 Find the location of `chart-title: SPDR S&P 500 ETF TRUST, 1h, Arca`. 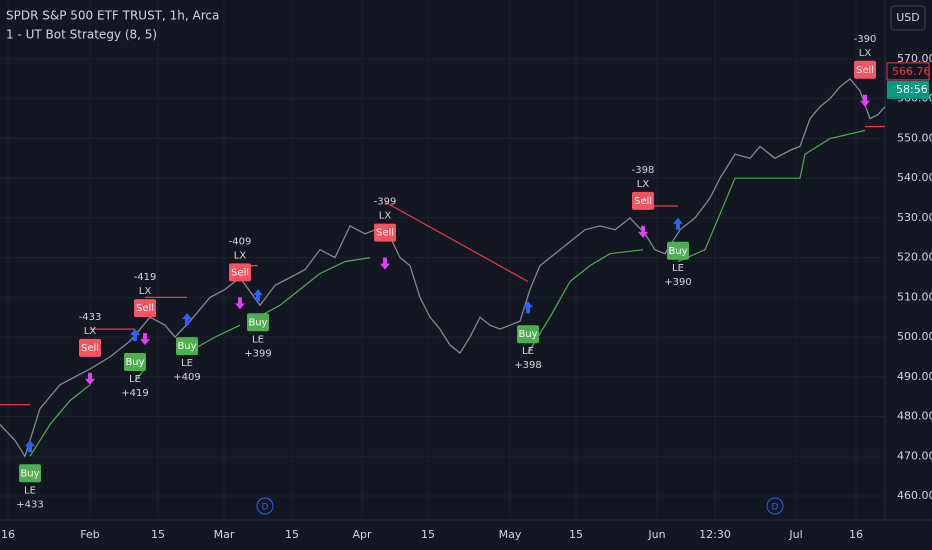

chart-title: SPDR S&P 500 ETF TRUST, 1h, Arca is located at coordinates (112, 16).